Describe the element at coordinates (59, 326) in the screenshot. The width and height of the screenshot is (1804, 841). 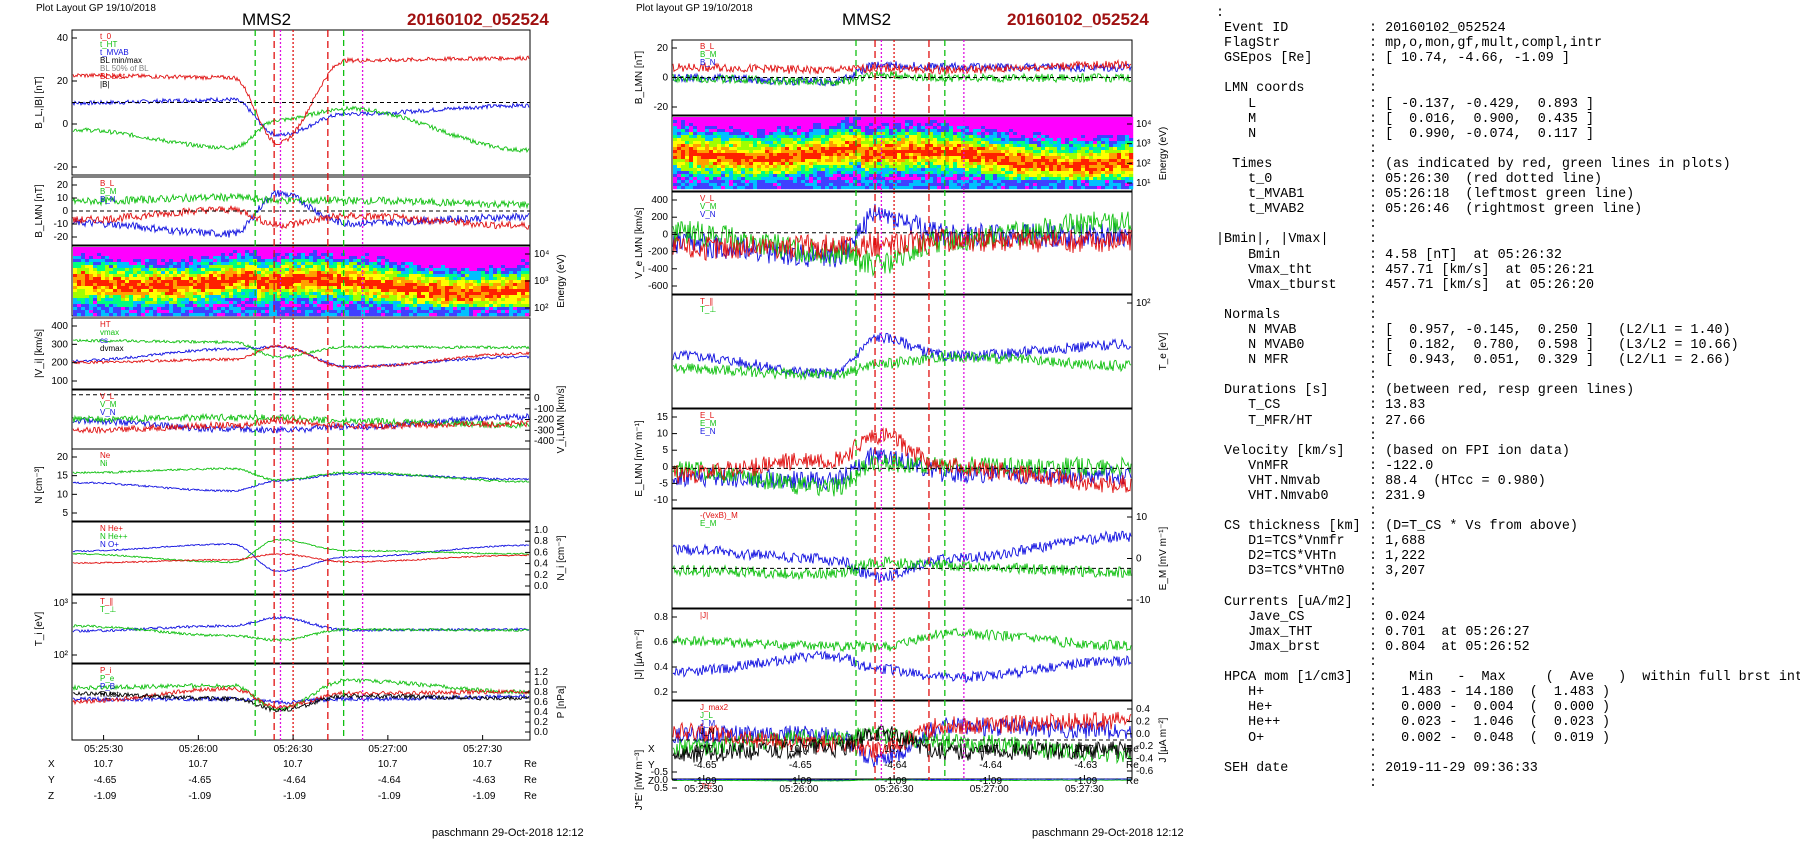
I see `y-tick-label: 400` at that location.